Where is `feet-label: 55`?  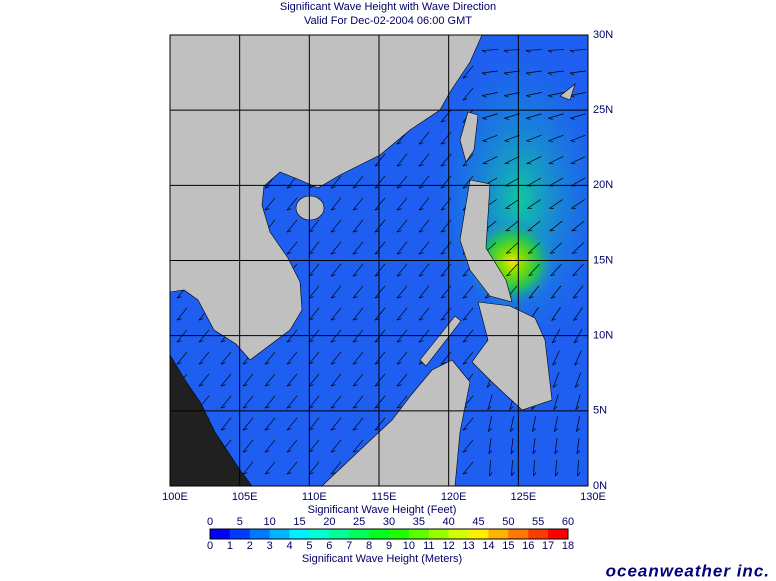 feet-label: 55 is located at coordinates (538, 522).